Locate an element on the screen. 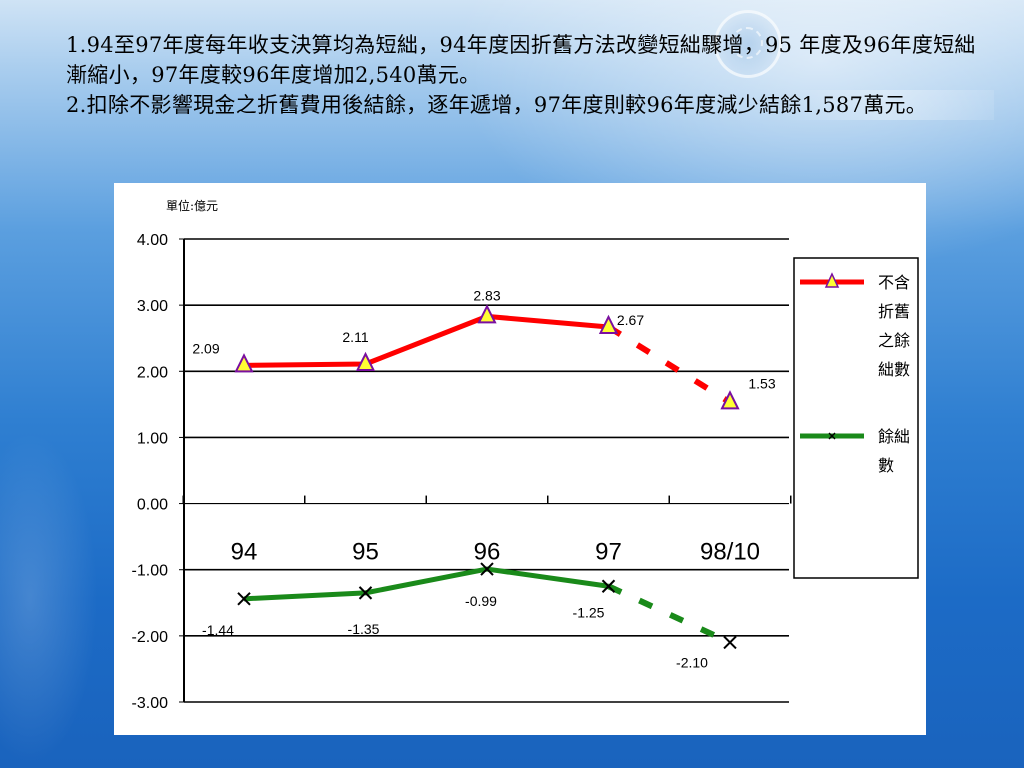 Image resolution: width=1024 pixels, height=768 pixels. legend-box is located at coordinates (856, 418).